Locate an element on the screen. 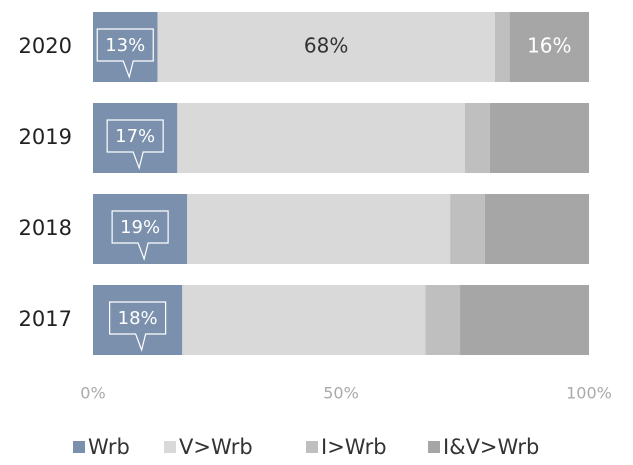 The width and height of the screenshot is (633, 465). y-tick-label: 2019 is located at coordinates (45, 137).